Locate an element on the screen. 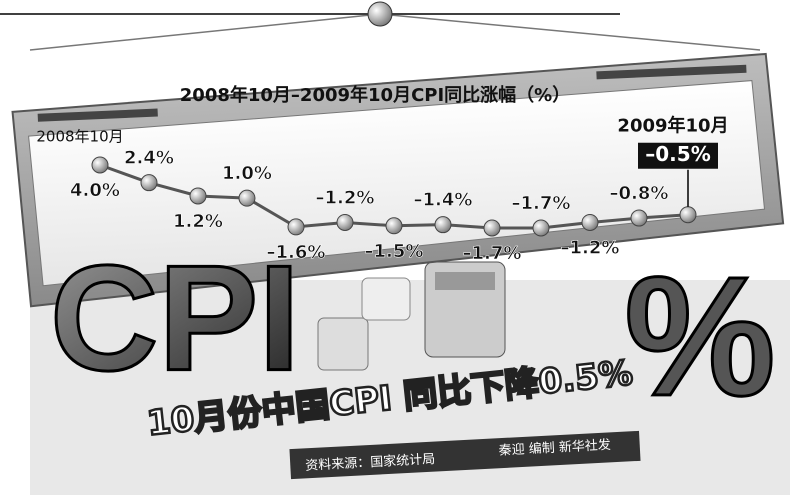 This screenshot has height=498, width=795. big-cpi: CPI is located at coordinates (175, 318).